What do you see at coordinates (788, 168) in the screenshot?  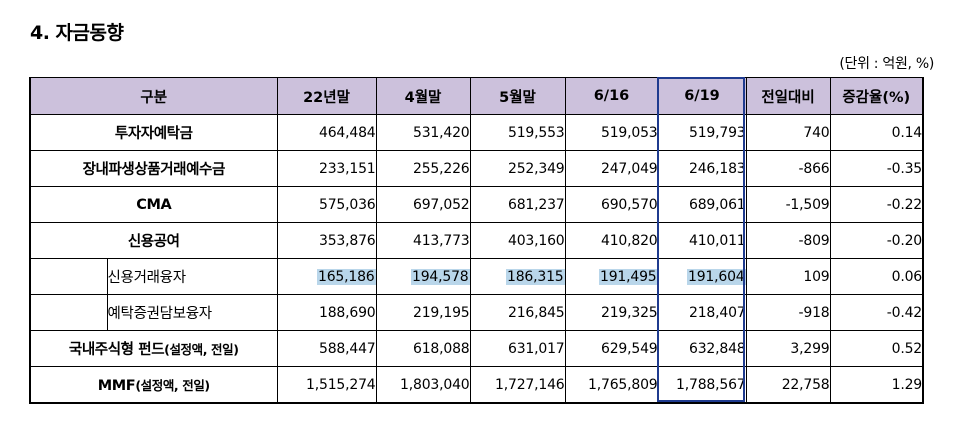 I see `table-cell: -866` at bounding box center [788, 168].